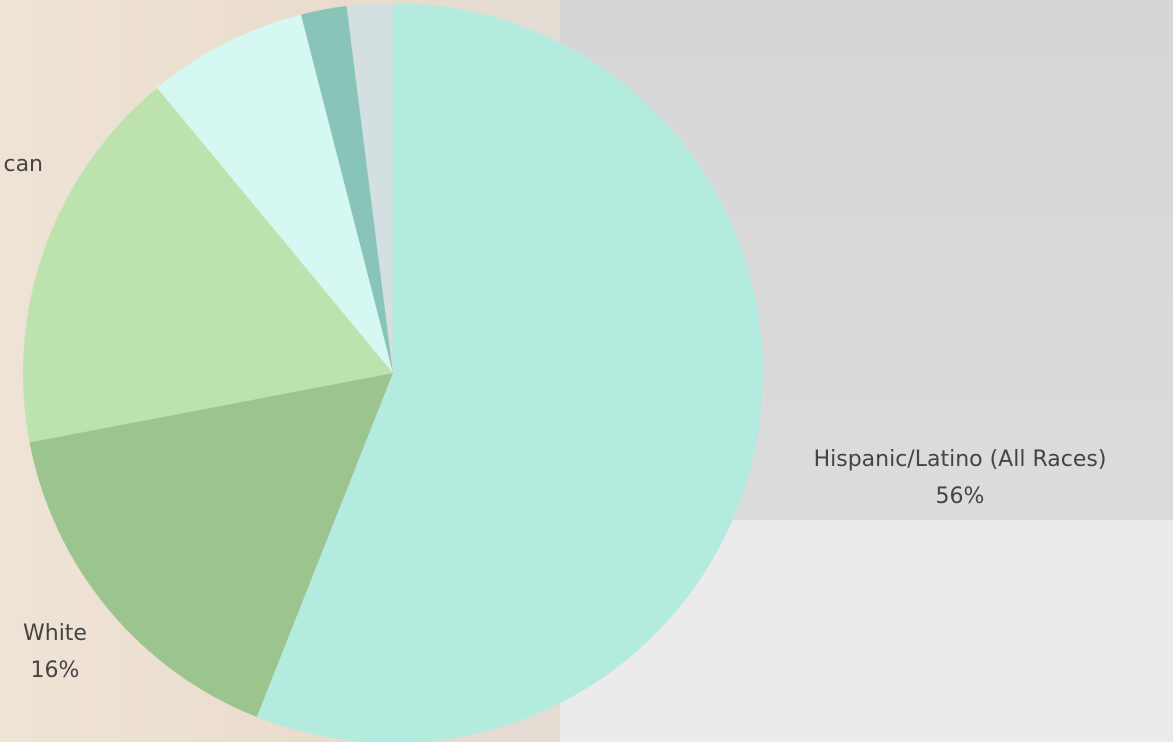 The image size is (1173, 742). Describe the element at coordinates (960, 459) in the screenshot. I see `slice-label: Hispanic/Latino (All Races)` at that location.